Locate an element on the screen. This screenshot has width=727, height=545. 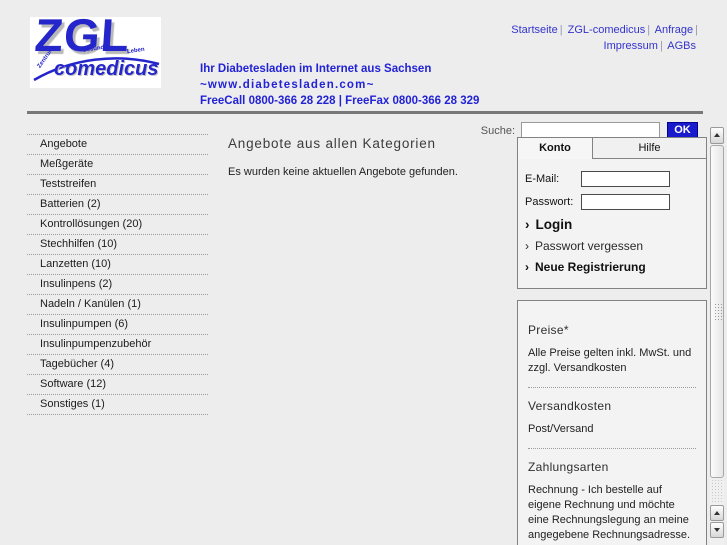
top-nav-row1: Startseite | ZGL-comedicus | Anfrage | is located at coordinates (597, 30).